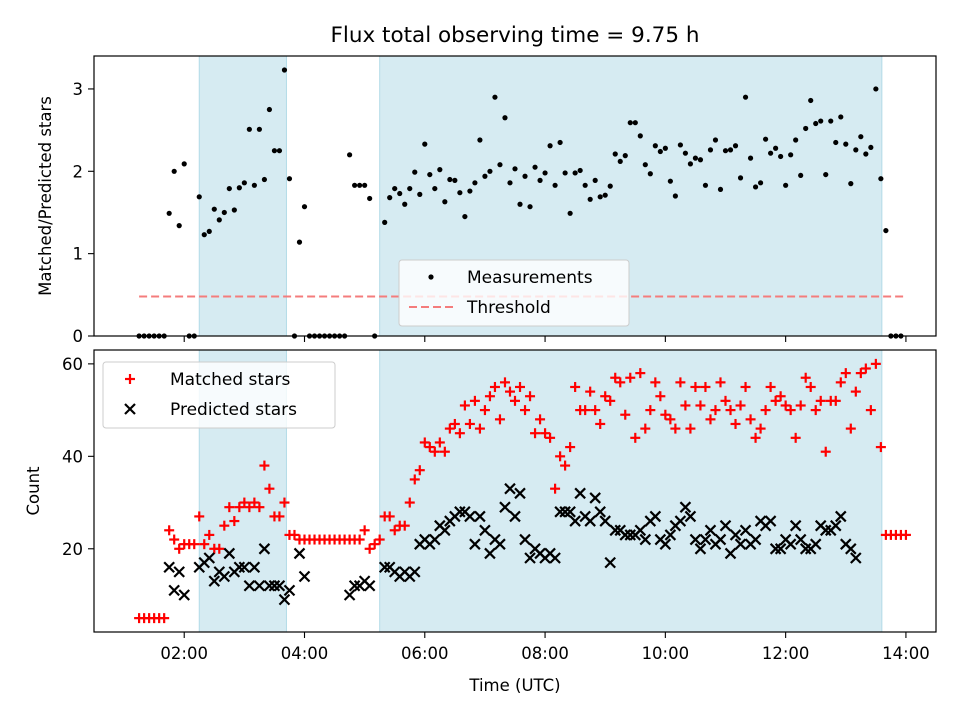  I want to click on legend-measurements-marker, so click(431, 277).